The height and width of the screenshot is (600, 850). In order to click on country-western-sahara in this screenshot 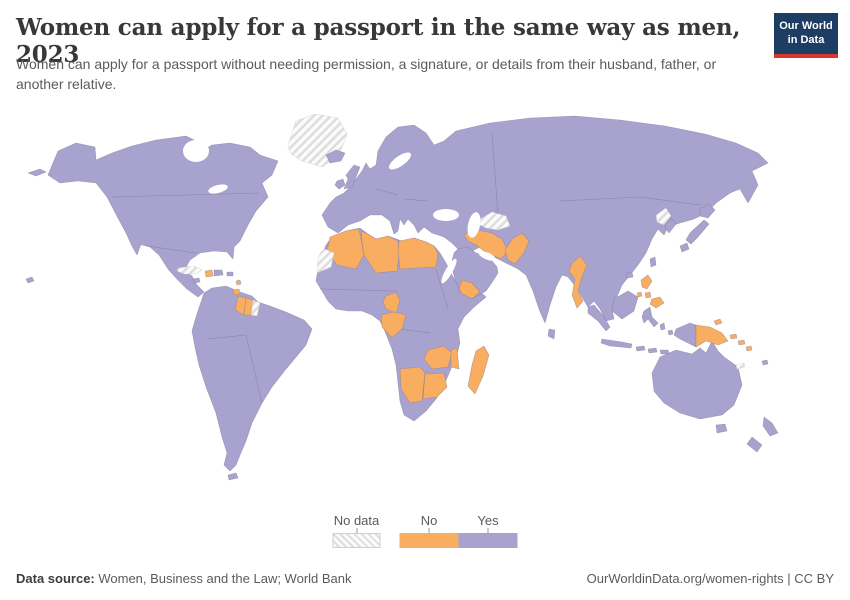, I will do `click(325, 261)`.